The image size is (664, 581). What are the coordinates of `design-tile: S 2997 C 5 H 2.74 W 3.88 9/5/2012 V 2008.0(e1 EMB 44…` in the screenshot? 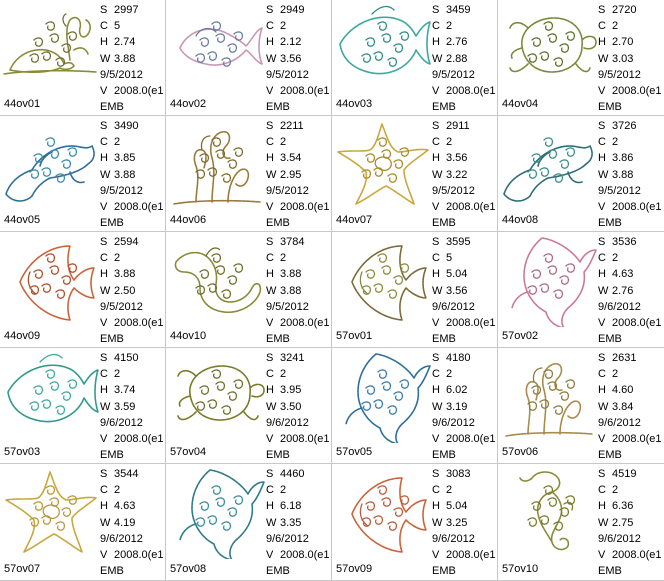 It's located at (83, 58).